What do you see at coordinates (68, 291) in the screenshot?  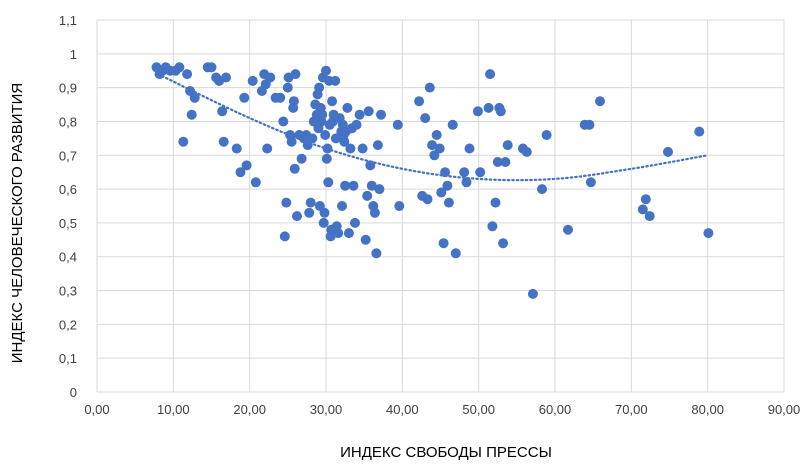 I see `y-tick-label: 0,3` at bounding box center [68, 291].